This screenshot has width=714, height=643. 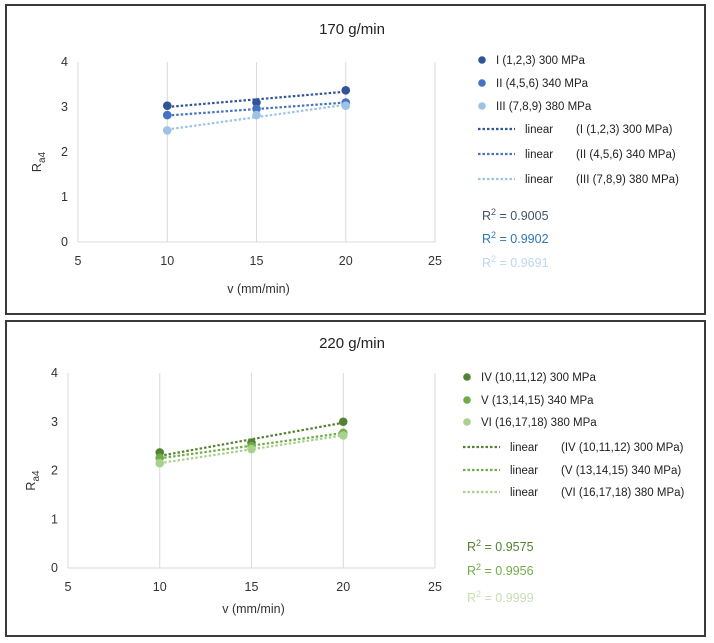 I want to click on legend-label-1: I (1,2,3) 300 MPa, so click(x=540, y=61).